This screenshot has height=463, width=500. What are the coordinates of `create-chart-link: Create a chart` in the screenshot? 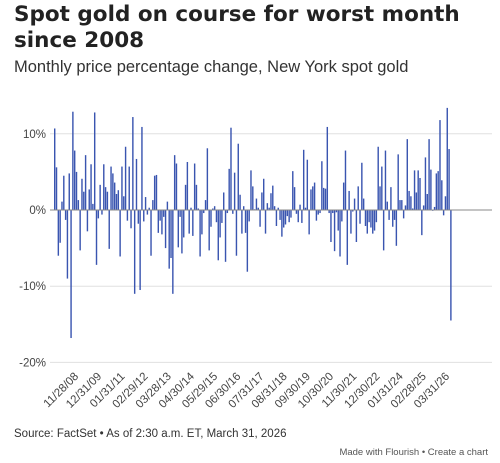 It's located at (457, 452).